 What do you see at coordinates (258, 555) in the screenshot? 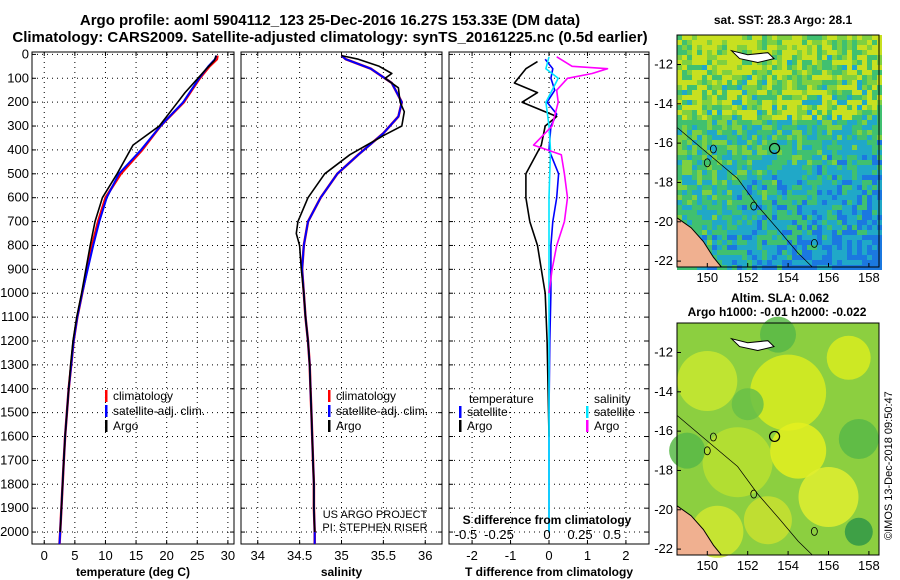
I see `x-tick-label: 34` at bounding box center [258, 555].